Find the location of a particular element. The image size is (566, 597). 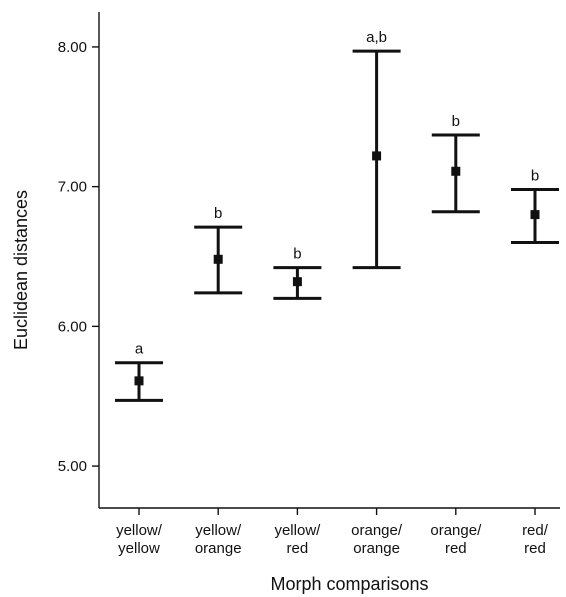

y-tick-label: 7.00 is located at coordinates (72, 187).